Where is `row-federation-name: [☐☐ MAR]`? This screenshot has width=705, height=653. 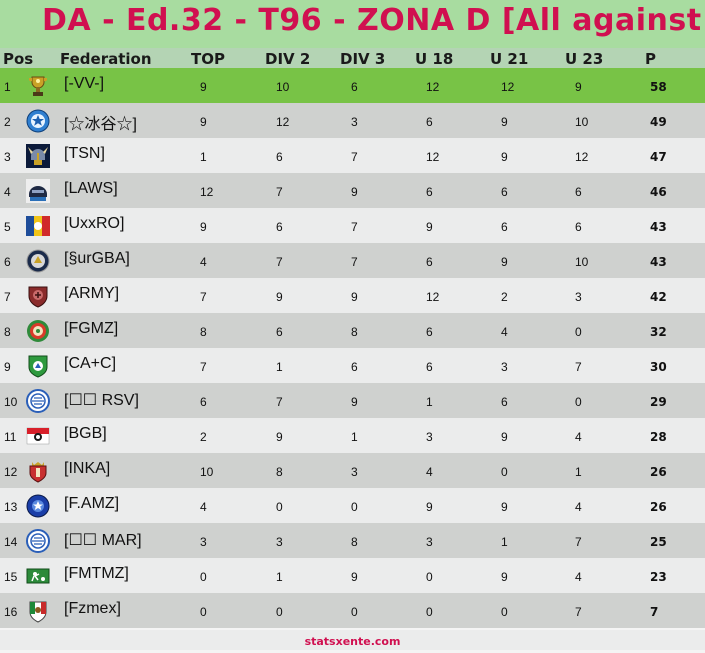
row-federation-name: [☐☐ MAR] is located at coordinates (103, 540).